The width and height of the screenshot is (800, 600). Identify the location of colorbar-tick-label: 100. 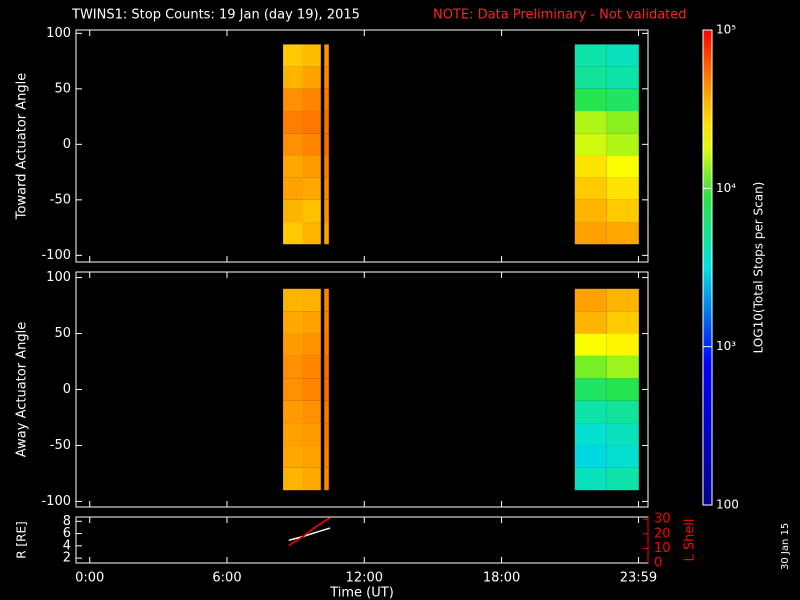
(727, 505).